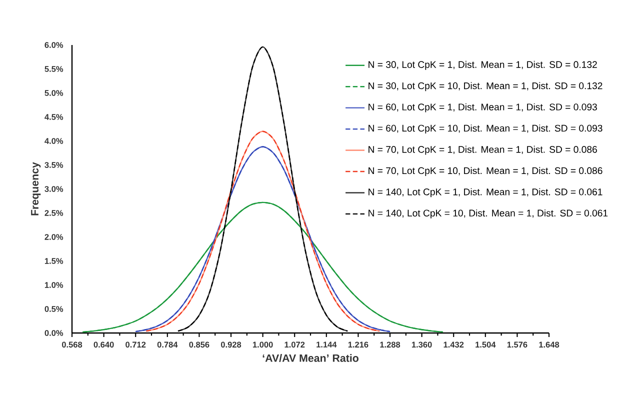  I want to click on y-tick-label: 1.5%, so click(54, 261).